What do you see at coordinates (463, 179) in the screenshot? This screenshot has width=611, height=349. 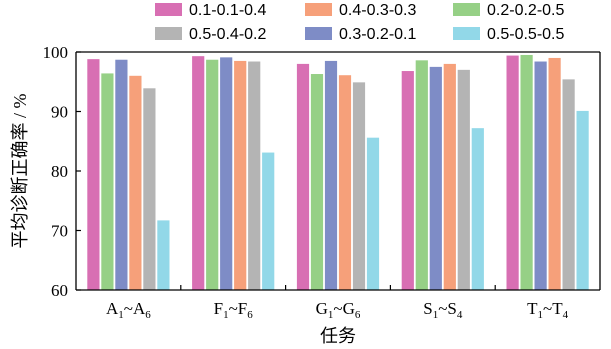 I see `bar-0.5-0.4-0.2-3` at bounding box center [463, 179].